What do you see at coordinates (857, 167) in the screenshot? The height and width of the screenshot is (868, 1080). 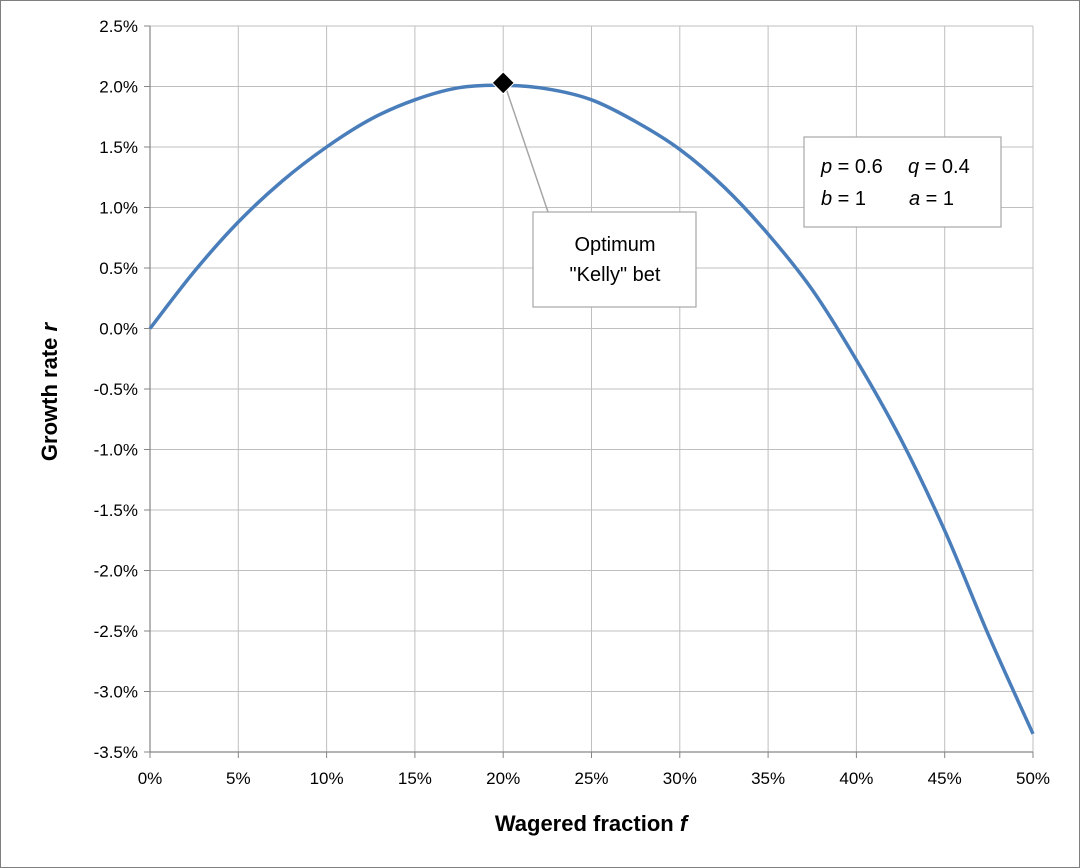 I see `param-p-value: = 0.6` at bounding box center [857, 167].